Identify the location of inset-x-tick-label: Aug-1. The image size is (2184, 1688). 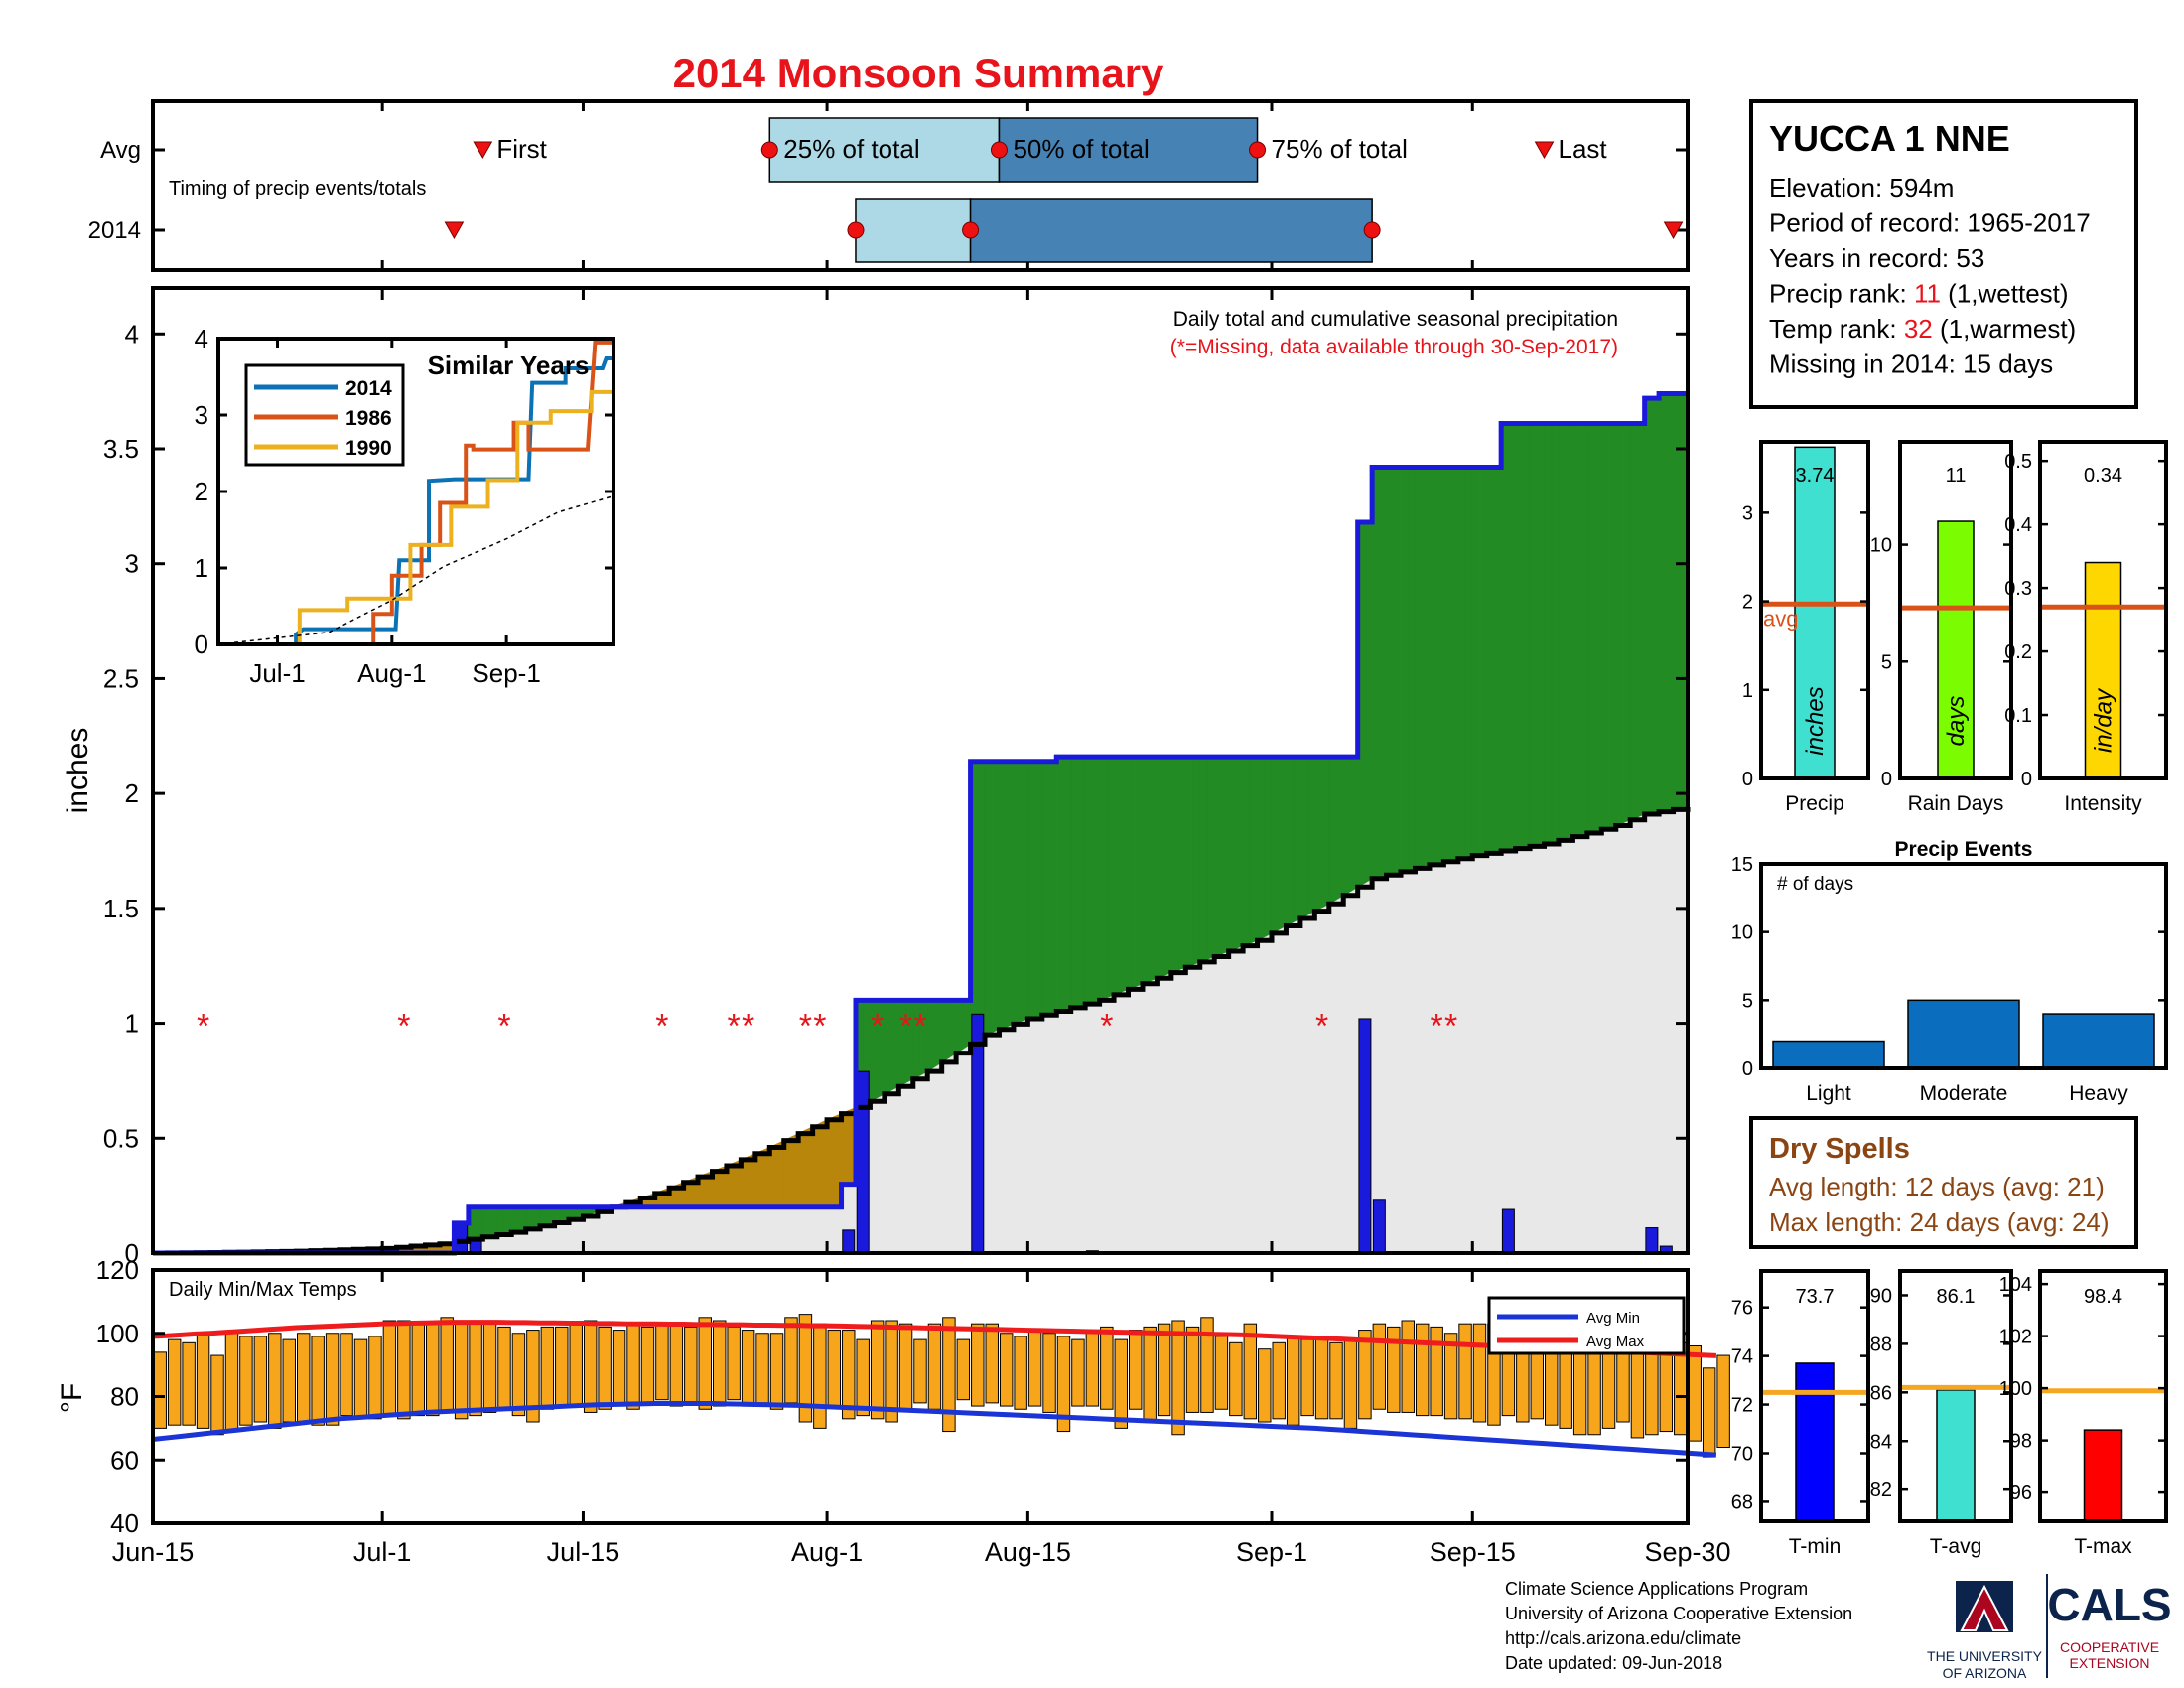
(391, 673).